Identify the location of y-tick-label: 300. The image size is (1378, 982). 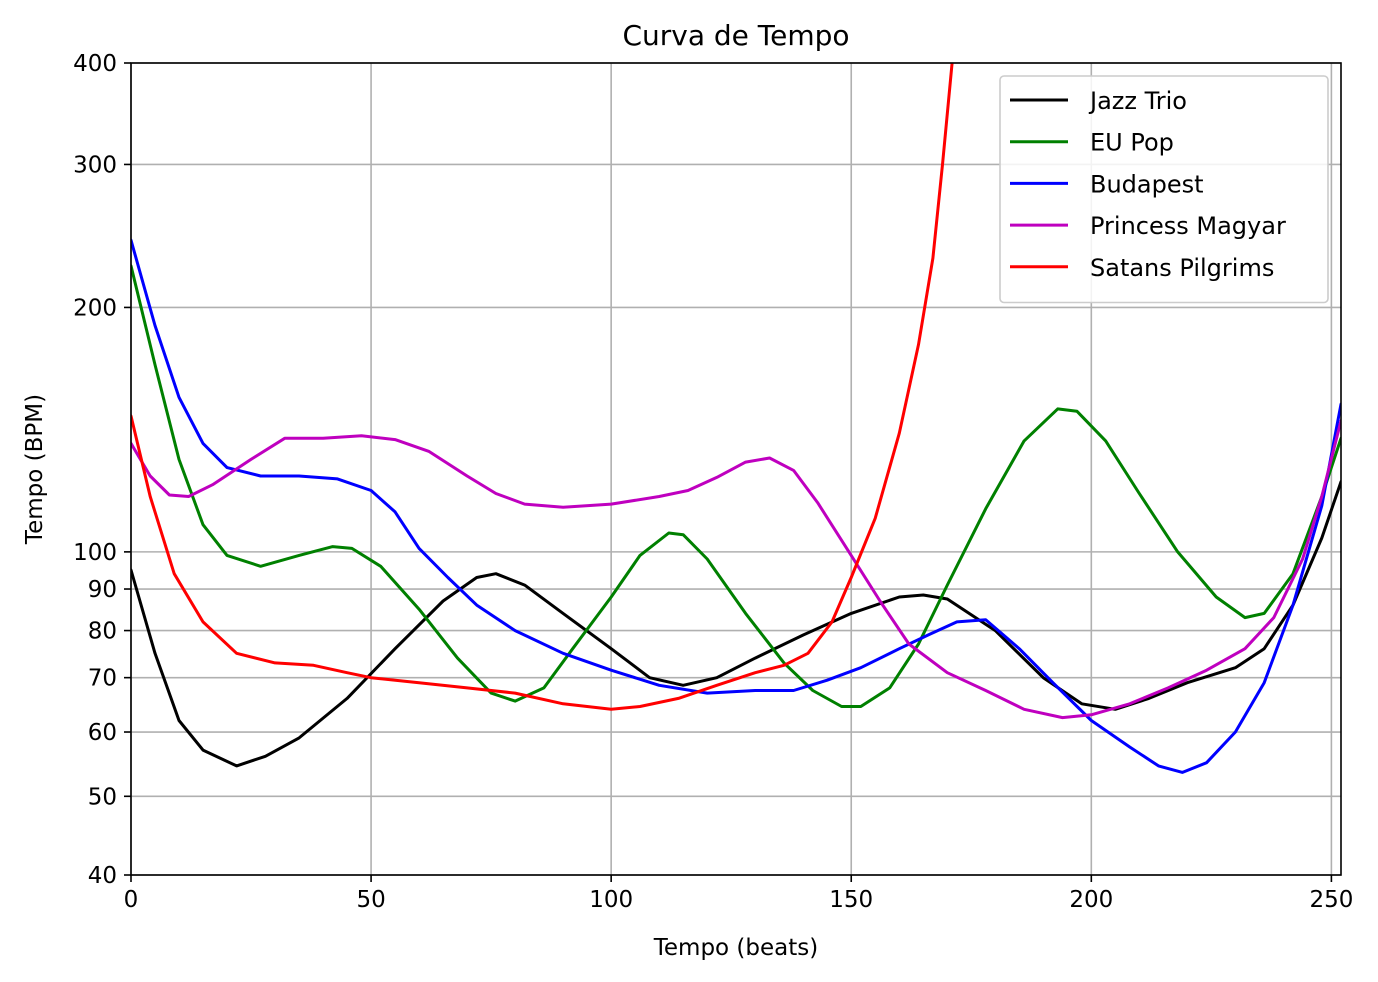
(95, 165).